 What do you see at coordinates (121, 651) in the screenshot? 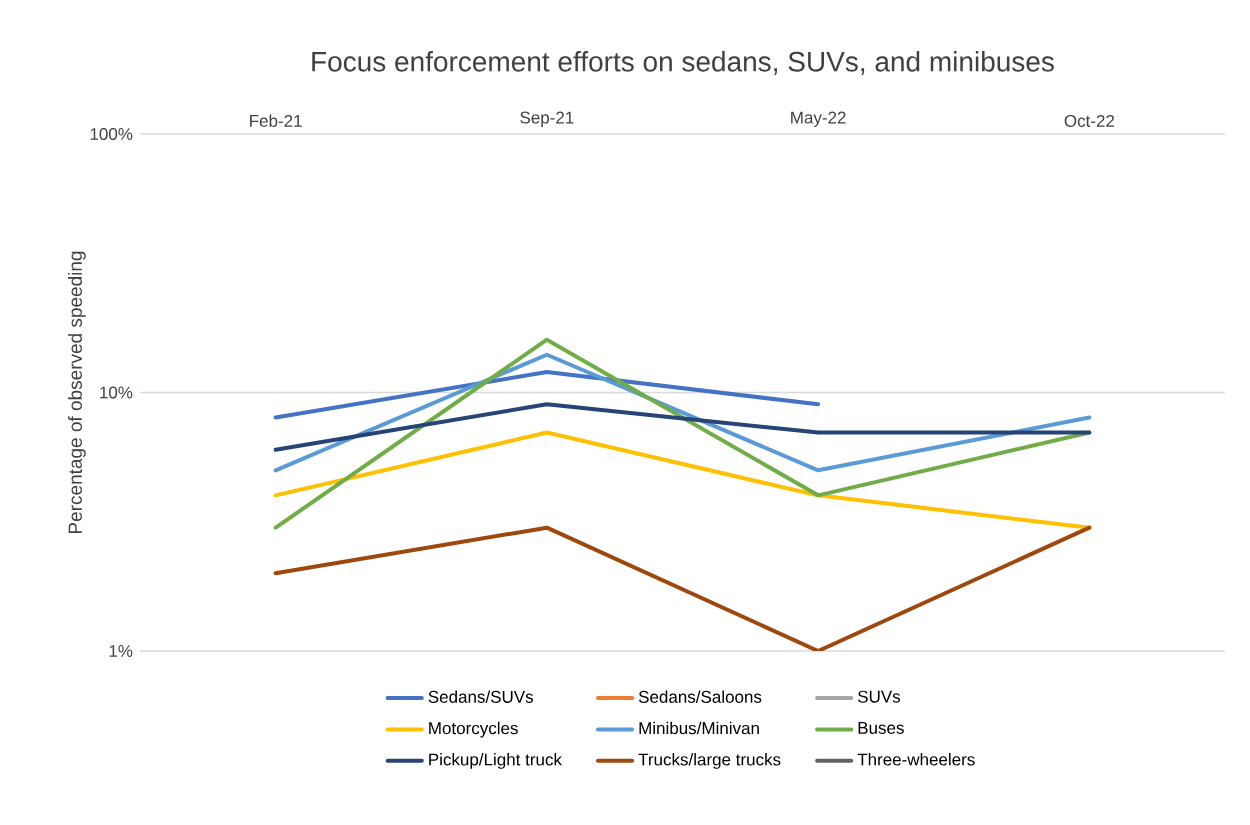
I see `y-tick-label: 1%` at bounding box center [121, 651].